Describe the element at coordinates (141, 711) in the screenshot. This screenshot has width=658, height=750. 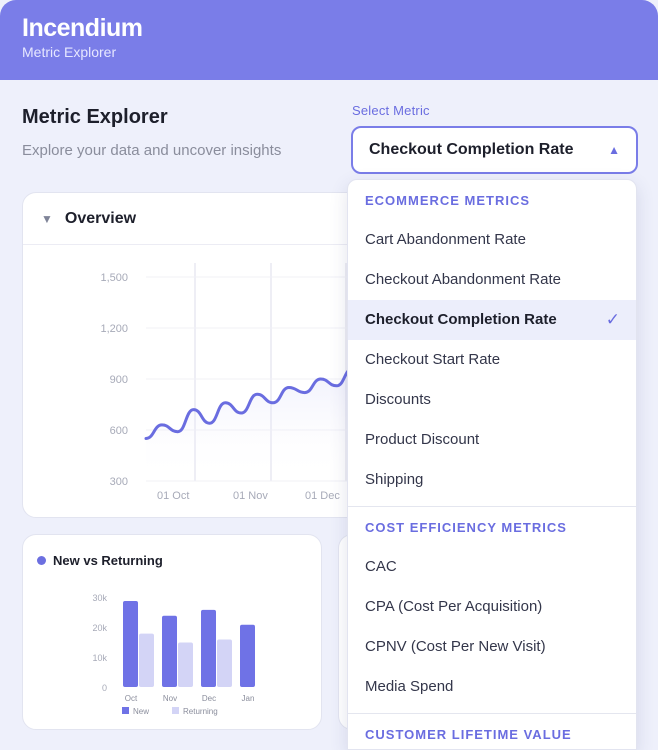
I see `legend-label: New` at that location.